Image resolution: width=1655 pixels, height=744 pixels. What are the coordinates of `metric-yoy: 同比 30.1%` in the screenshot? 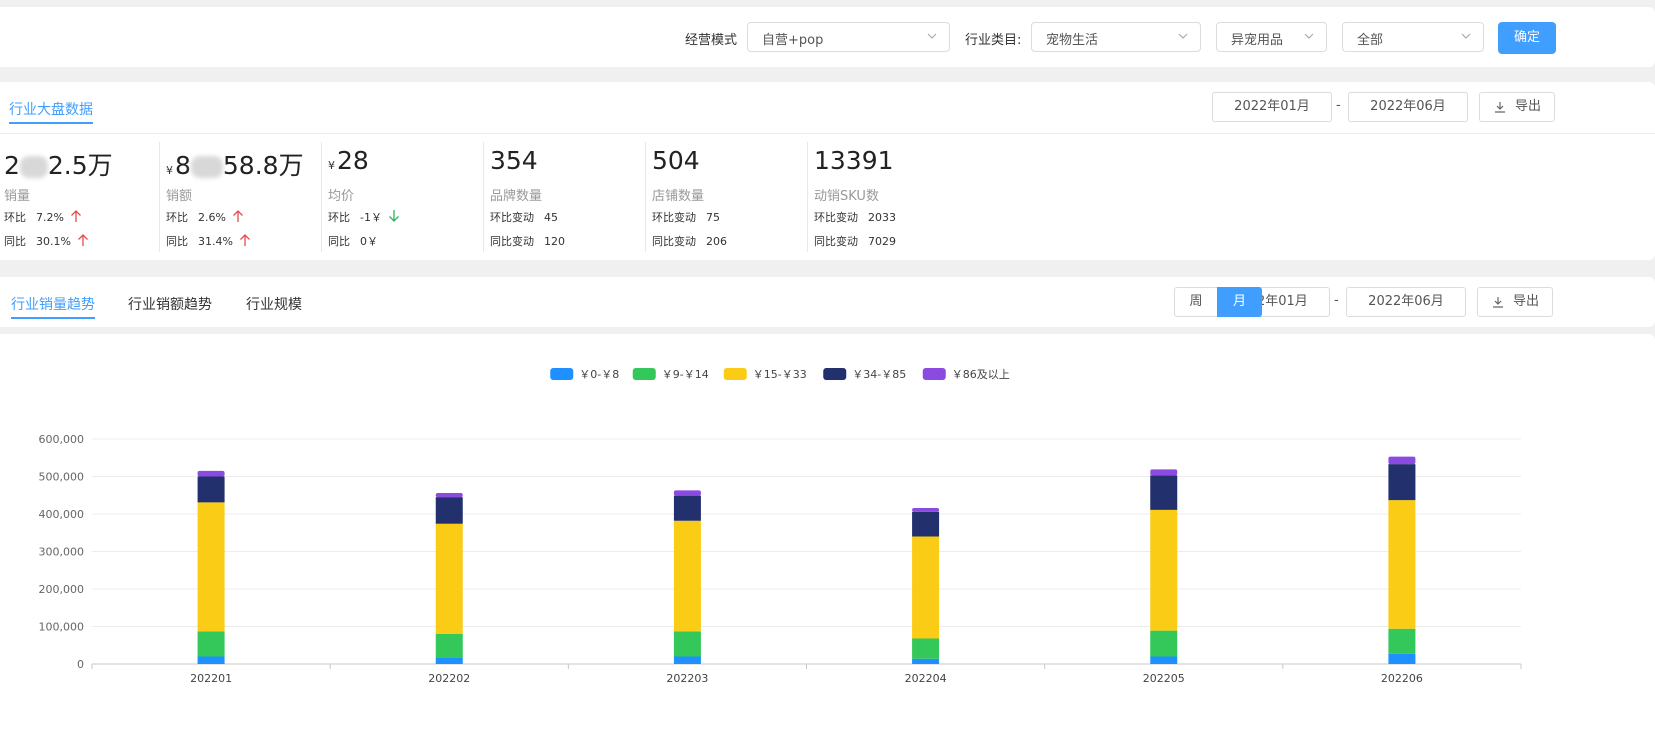 It's located at (46, 241).